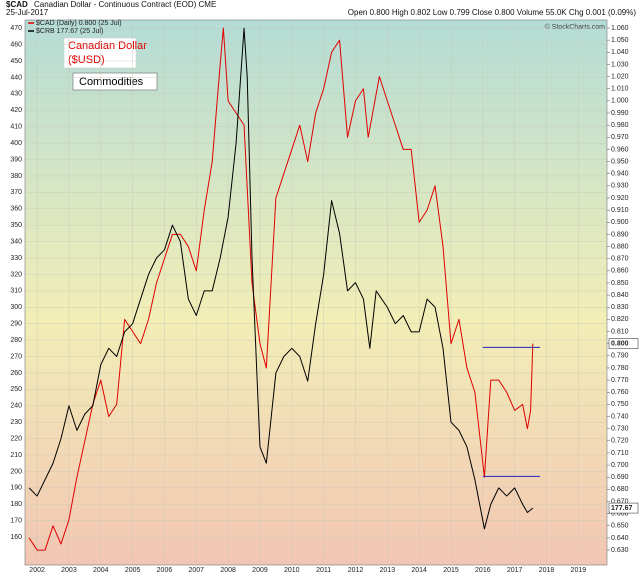 The image size is (640, 581). Describe the element at coordinates (16, 455) in the screenshot. I see `y-tick-label: 210` at that location.